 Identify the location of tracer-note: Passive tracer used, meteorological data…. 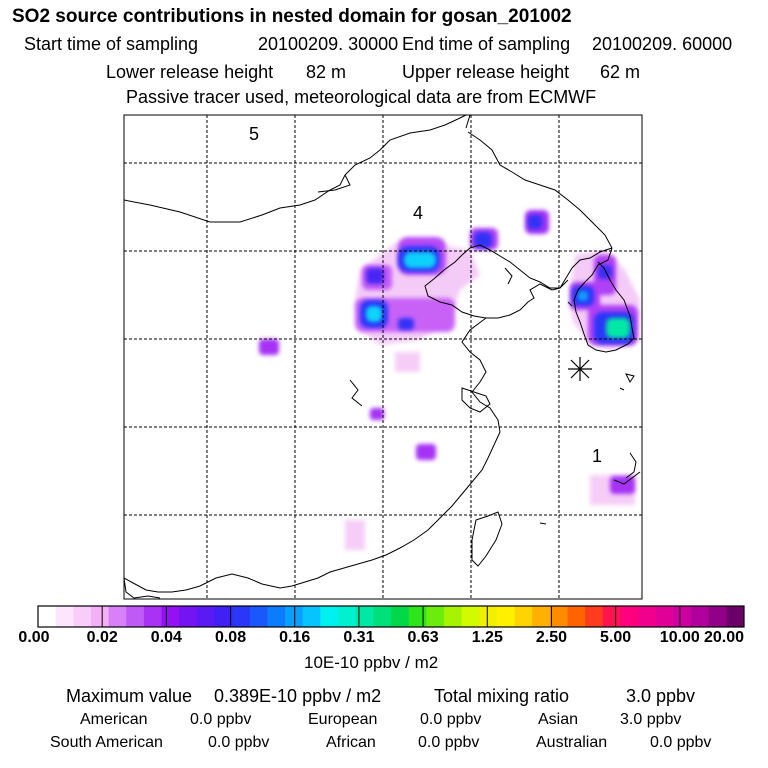
(361, 97).